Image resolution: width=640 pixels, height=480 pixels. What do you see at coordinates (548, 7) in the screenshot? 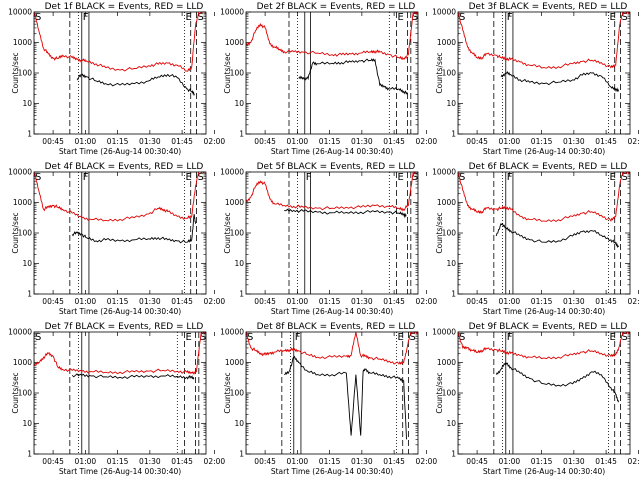
I see `panel-title: Det 3f BLACK = Events, RED = LLD` at bounding box center [548, 7].